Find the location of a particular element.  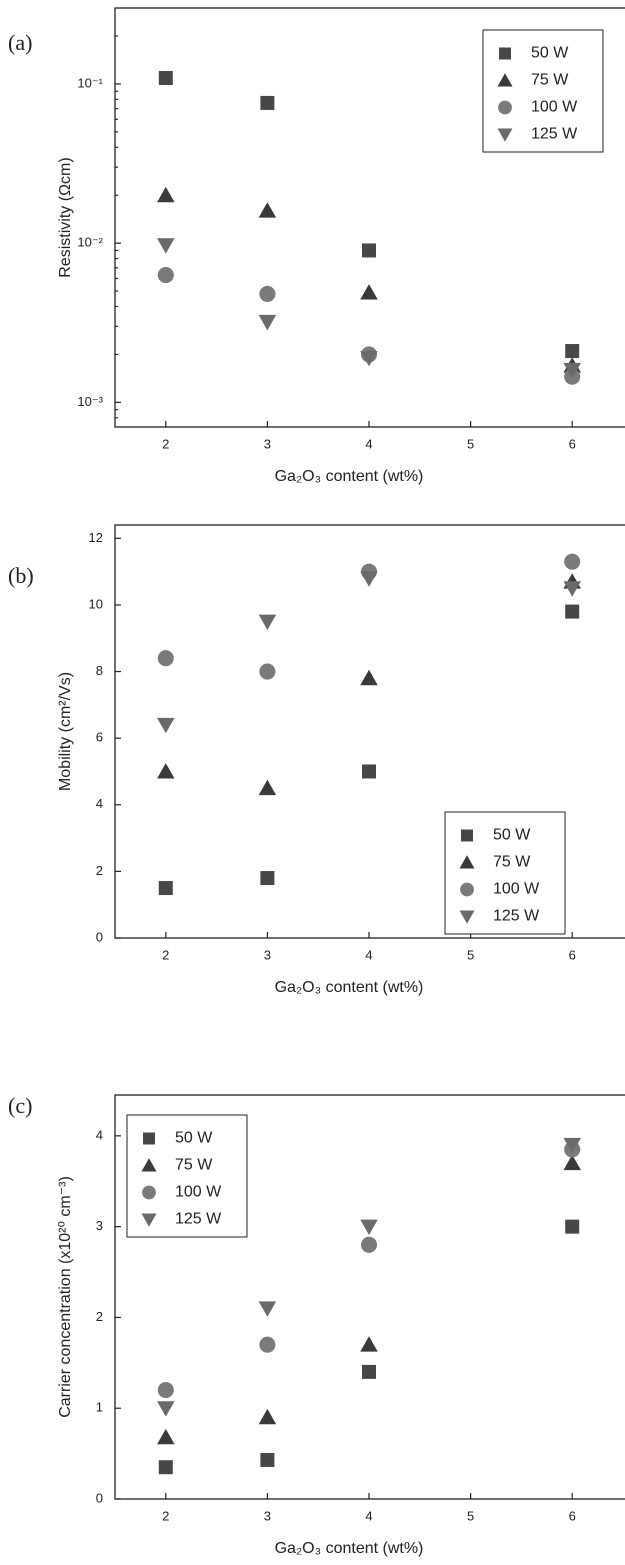

y-tick-label: 3 is located at coordinates (99, 1225).